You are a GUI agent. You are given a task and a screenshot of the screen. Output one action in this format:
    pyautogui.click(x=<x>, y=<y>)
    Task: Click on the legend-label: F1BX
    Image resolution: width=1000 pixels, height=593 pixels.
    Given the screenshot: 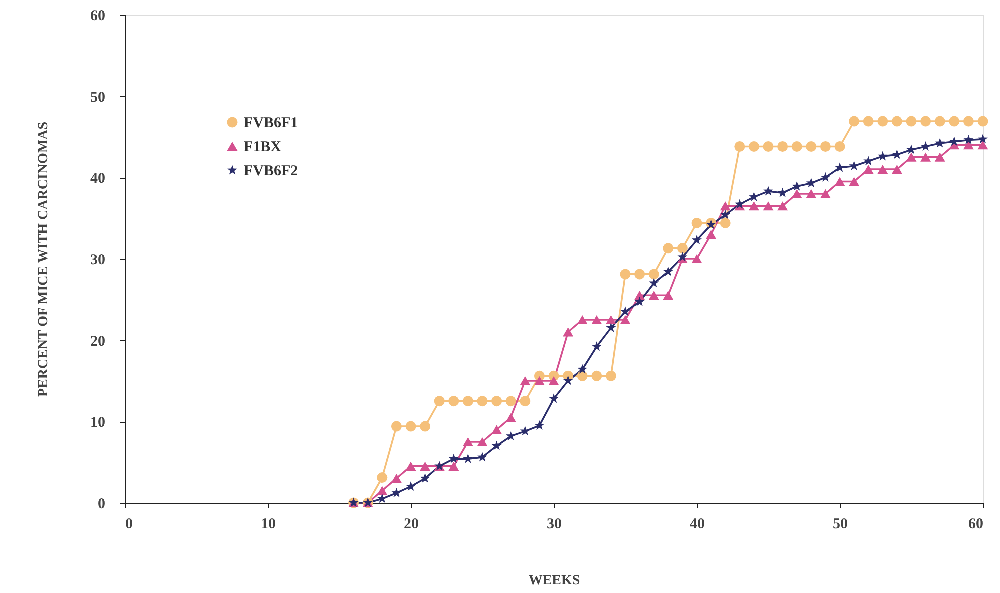 What is the action you would take?
    pyautogui.click(x=263, y=148)
    